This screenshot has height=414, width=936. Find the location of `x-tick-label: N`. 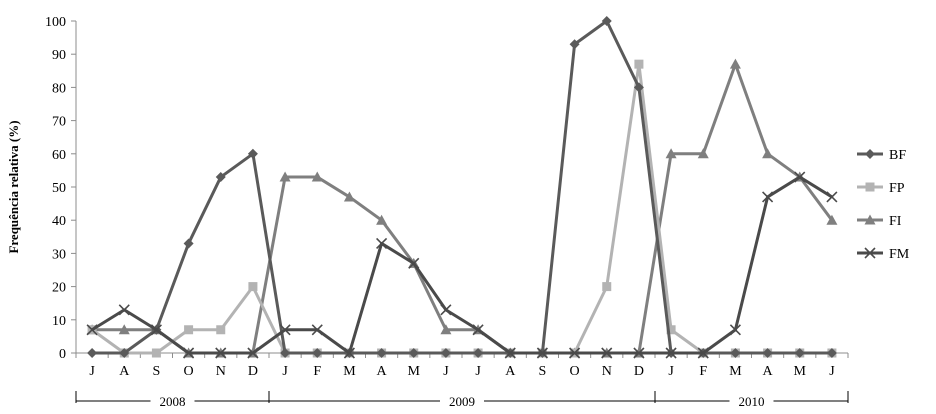

x-tick-label: N is located at coordinates (221, 371).